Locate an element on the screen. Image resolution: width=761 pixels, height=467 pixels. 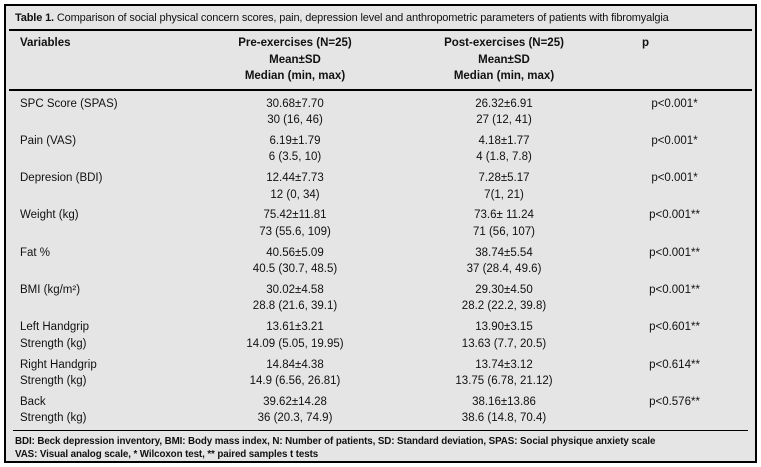
cell-pre: 30.68±7.70 30 (16, 46) is located at coordinates (295, 113).